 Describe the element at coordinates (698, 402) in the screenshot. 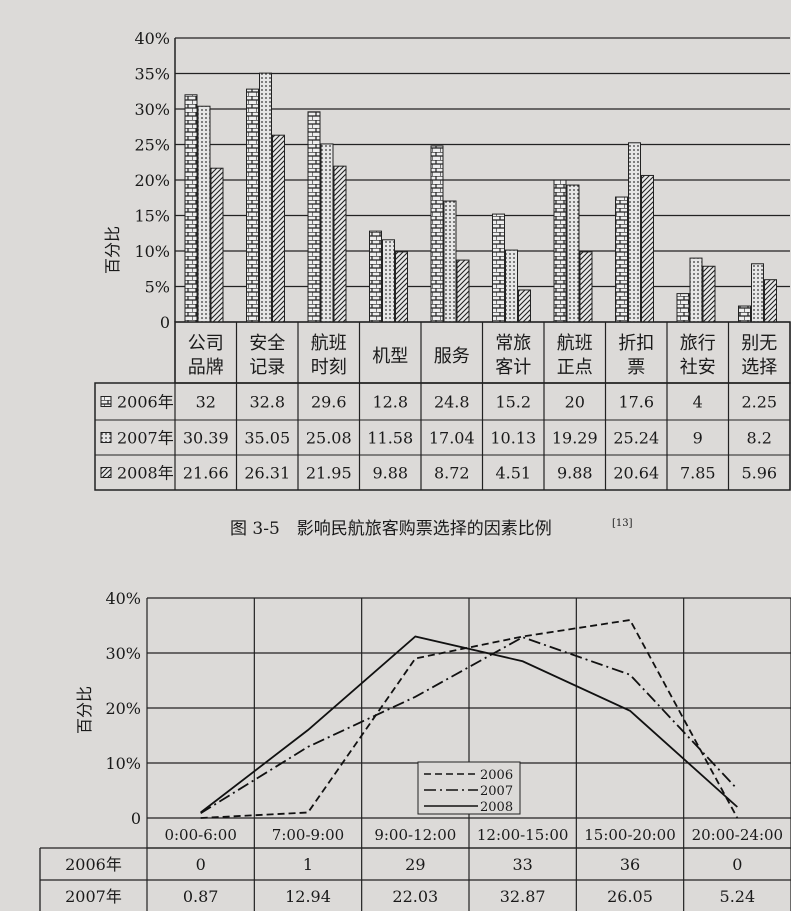

I see `table-cell: 4` at that location.